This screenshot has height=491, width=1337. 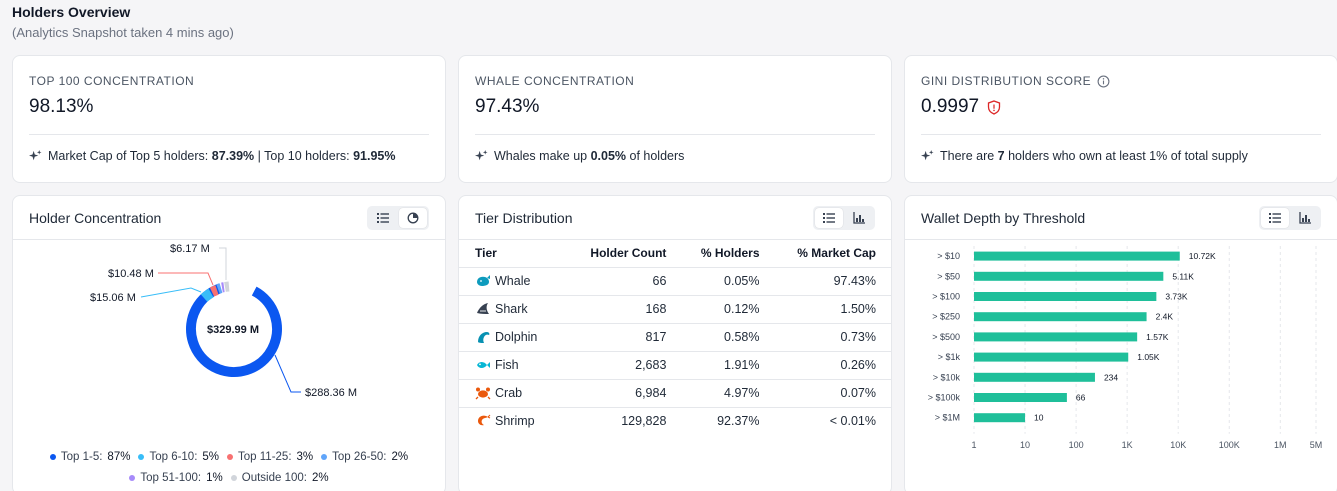 What do you see at coordinates (178, 457) in the screenshot?
I see `legend-item-top-6-10: Top 6-10: 5%` at bounding box center [178, 457].